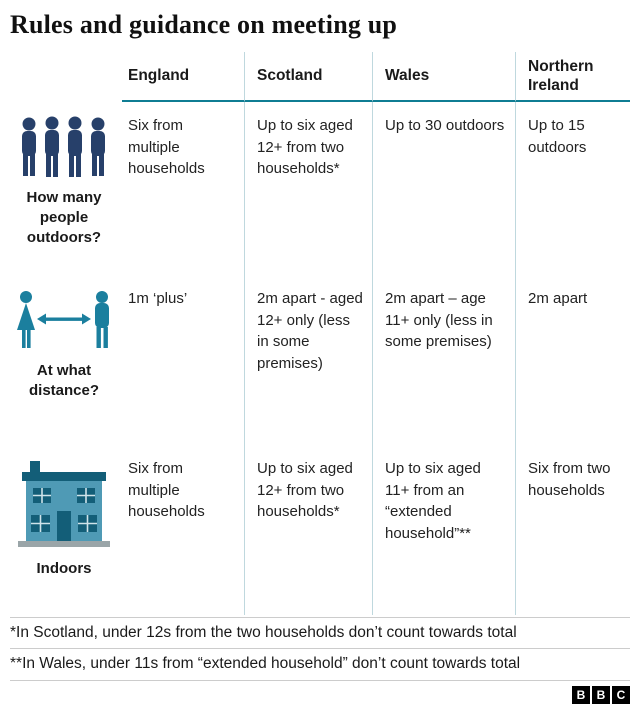  Describe the element at coordinates (443, 188) in the screenshot. I see `cell-outdoors-wales: Up to 30 outdoors` at that location.